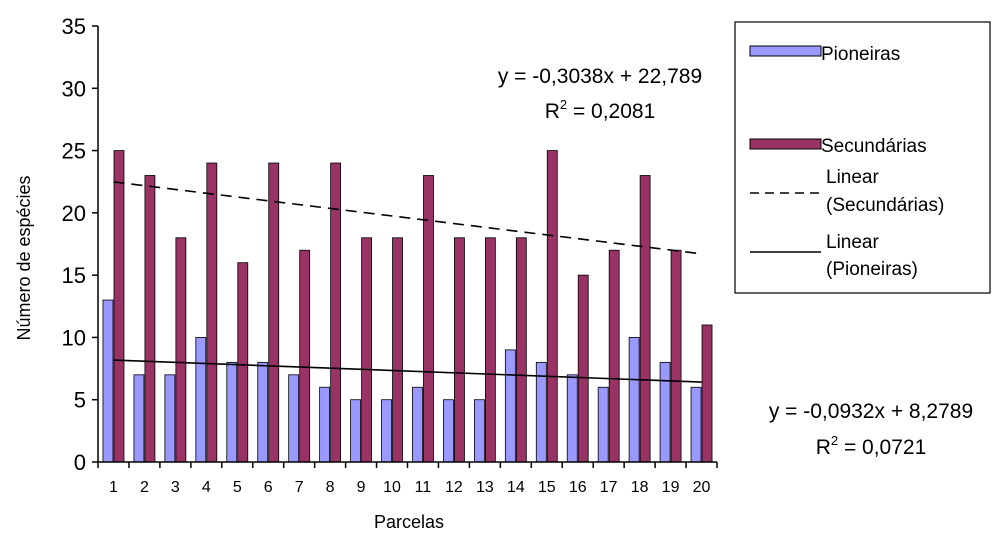 The width and height of the screenshot is (1001, 538). Describe the element at coordinates (547, 487) in the screenshot. I see `x-tick-label: 15` at that location.